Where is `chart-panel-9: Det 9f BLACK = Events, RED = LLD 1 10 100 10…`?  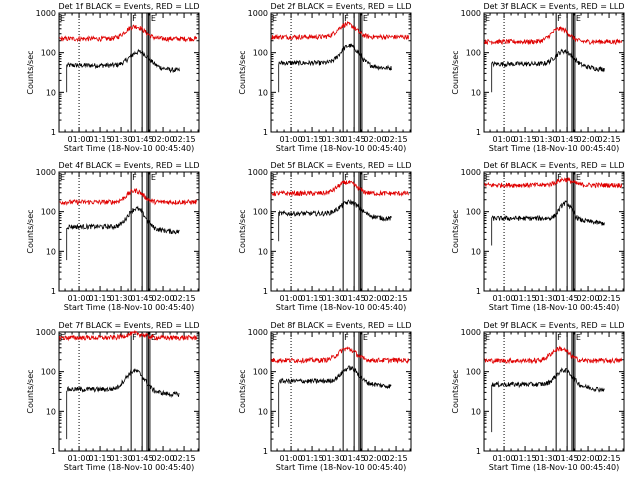
chart-panel-9: Det 9f BLACK = Events, RED = LLD 1 10 100 10… is located at coordinates (538, 396).